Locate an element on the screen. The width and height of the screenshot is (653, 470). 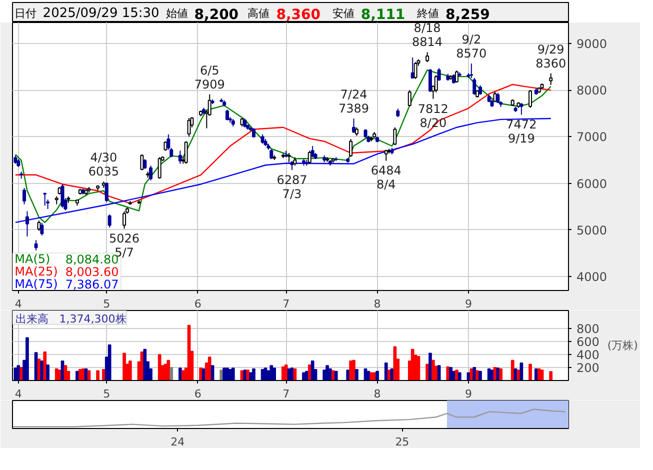
x-tick-label: 25 is located at coordinates (402, 442).